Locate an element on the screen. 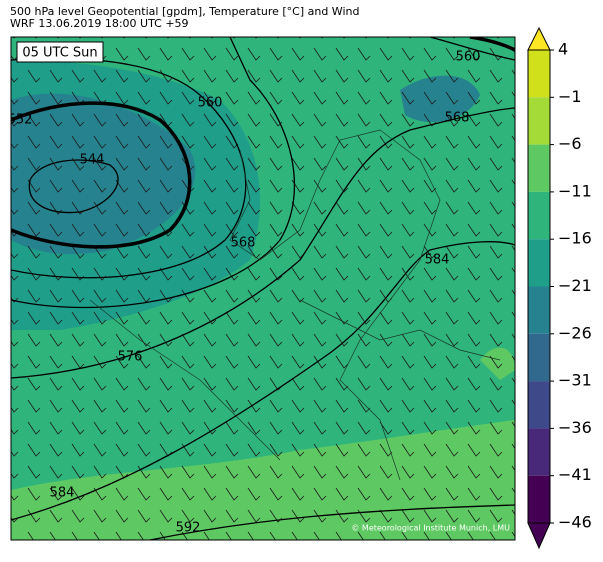 The image size is (603, 562). contour-label: 576 is located at coordinates (130, 357).